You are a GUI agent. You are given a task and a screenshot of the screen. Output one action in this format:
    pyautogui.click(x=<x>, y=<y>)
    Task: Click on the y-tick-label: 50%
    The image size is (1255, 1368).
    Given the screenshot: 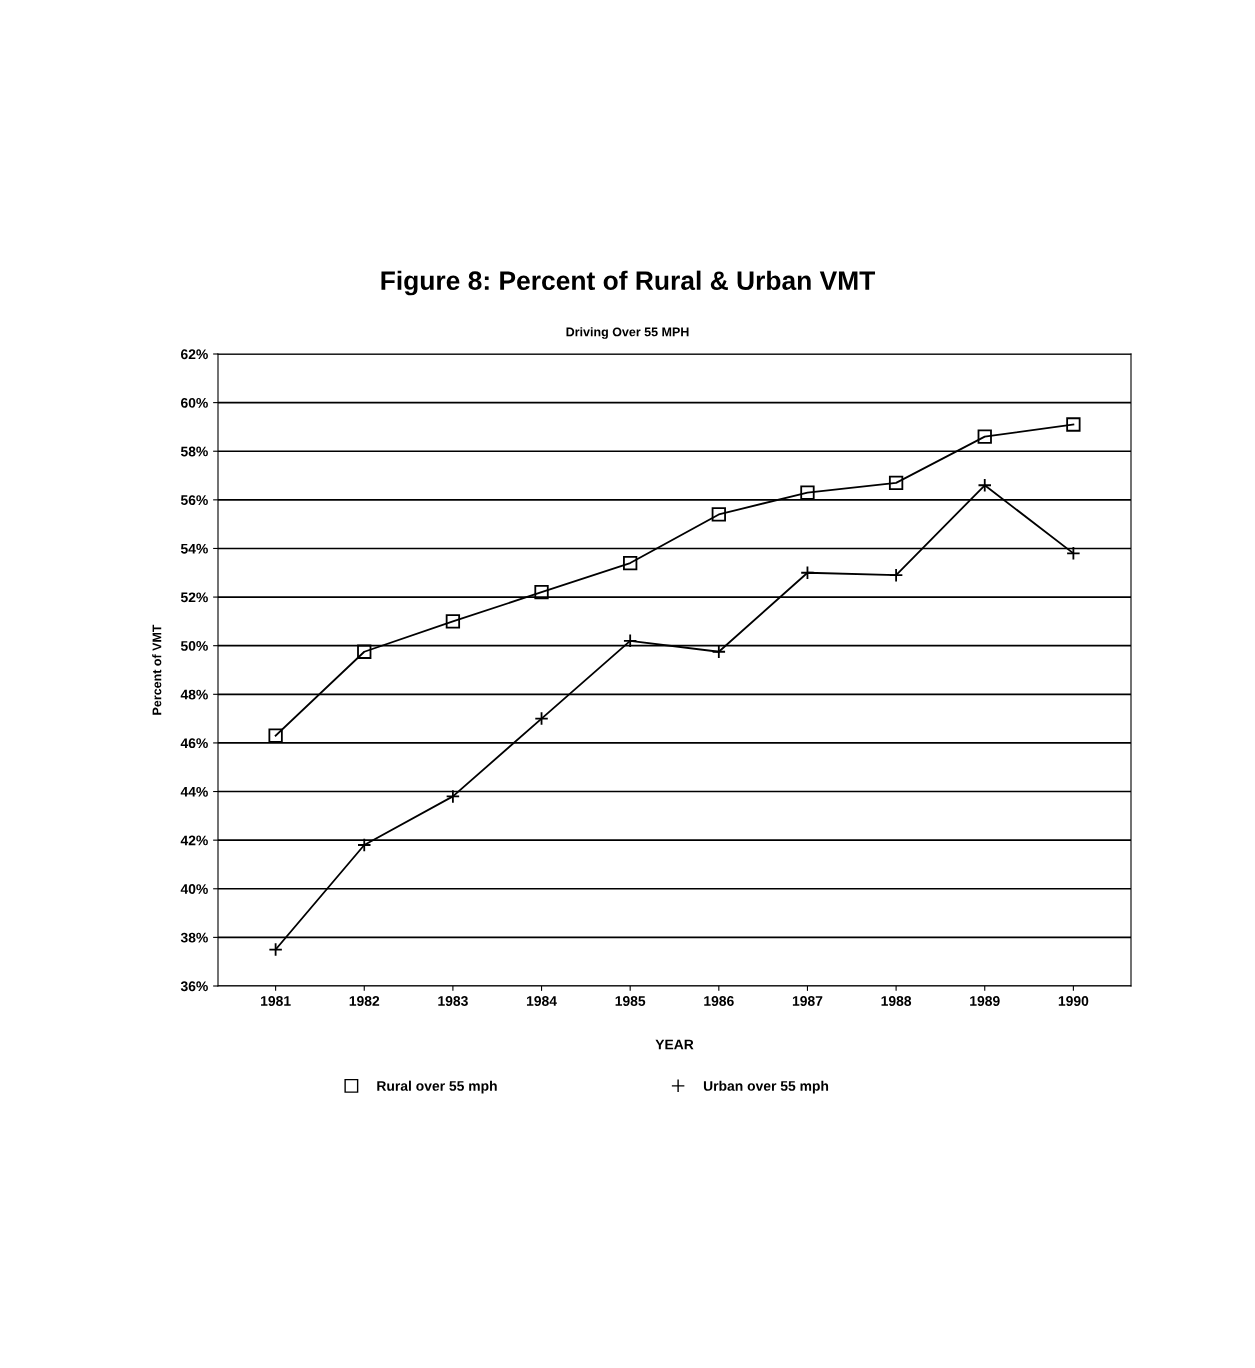 What is the action you would take?
    pyautogui.click(x=194, y=646)
    